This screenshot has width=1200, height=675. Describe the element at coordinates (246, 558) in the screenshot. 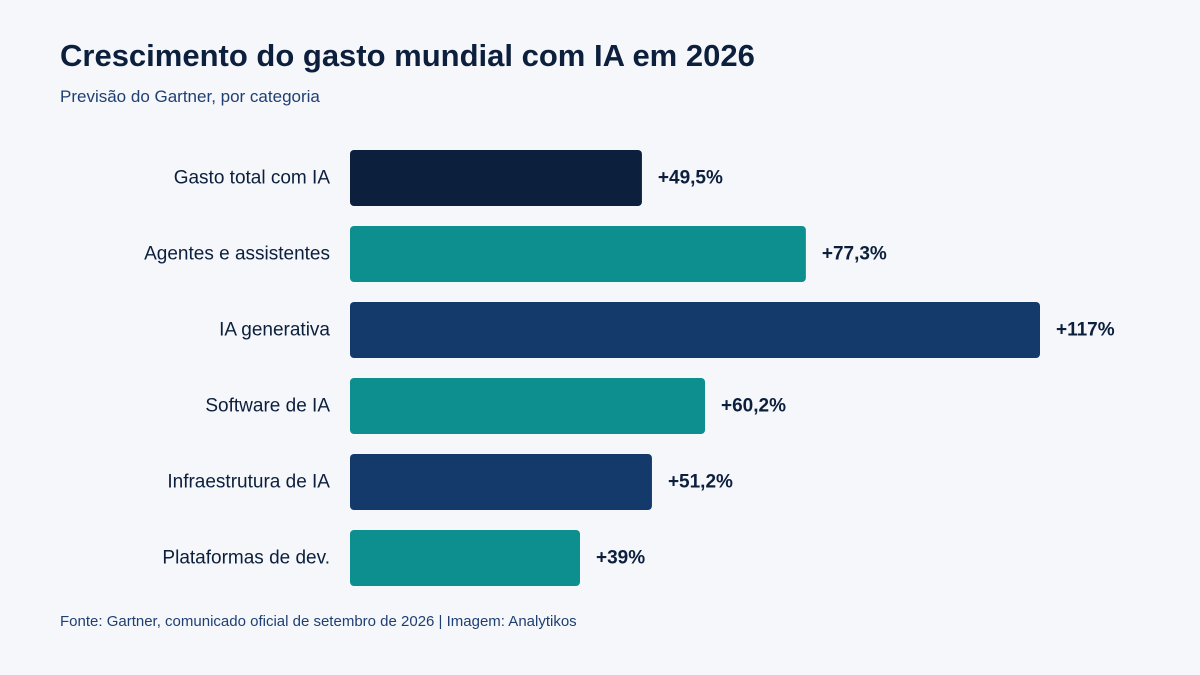

I see `category-label: Plataformas de dev.` at that location.